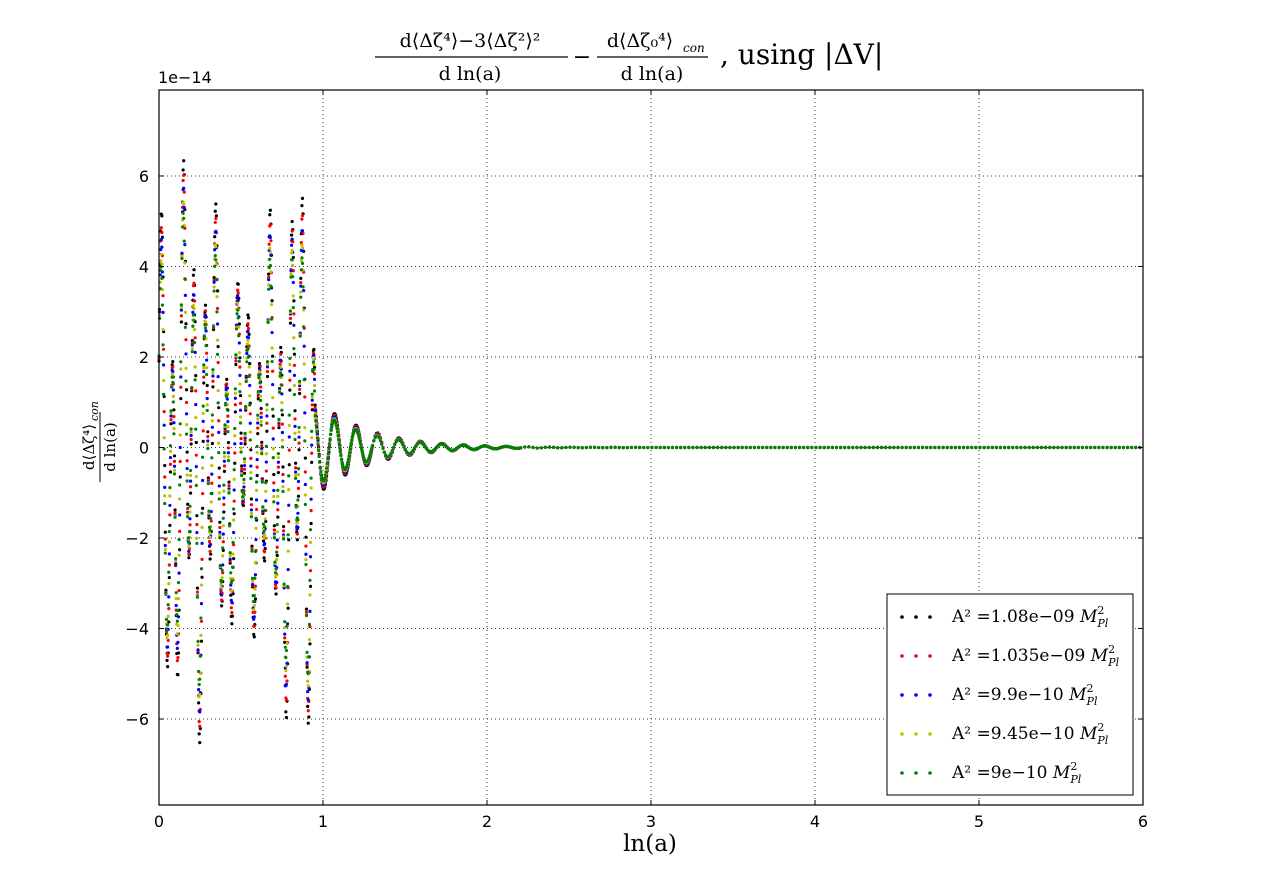  Describe the element at coordinates (185, 77) in the screenshot. I see `y-offset-text: 1e−14` at that location.